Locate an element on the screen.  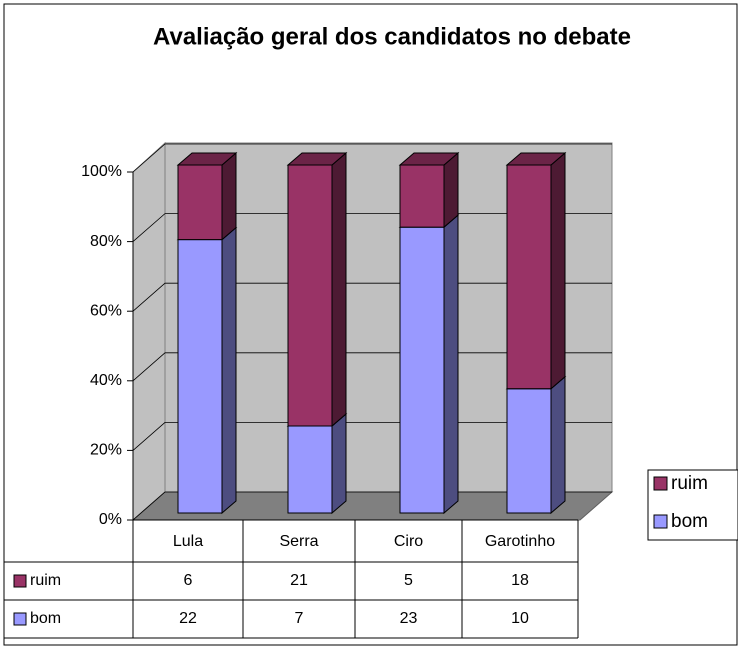
table-value: 10 is located at coordinates (520, 618).